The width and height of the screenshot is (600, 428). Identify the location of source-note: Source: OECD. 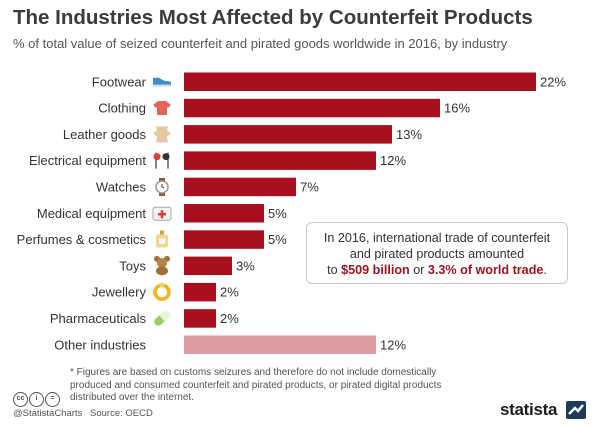
(121, 413).